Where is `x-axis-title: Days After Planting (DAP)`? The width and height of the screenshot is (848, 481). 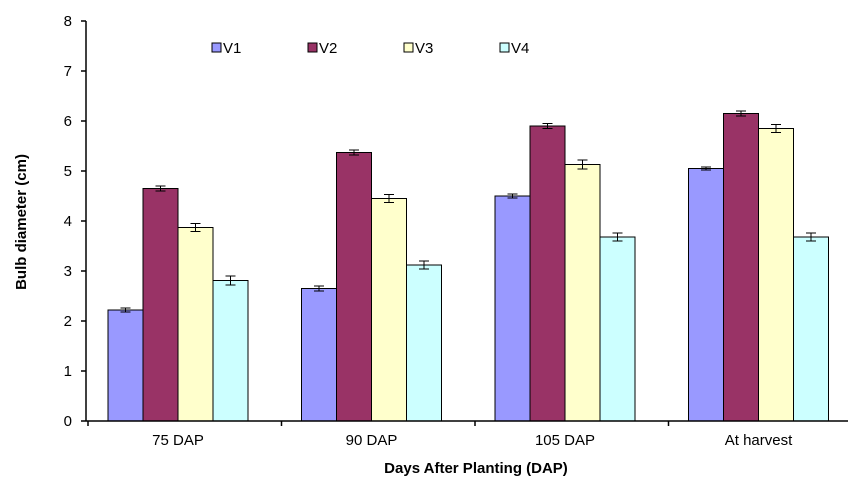
x-axis-title: Days After Planting (DAP) is located at coordinates (476, 468).